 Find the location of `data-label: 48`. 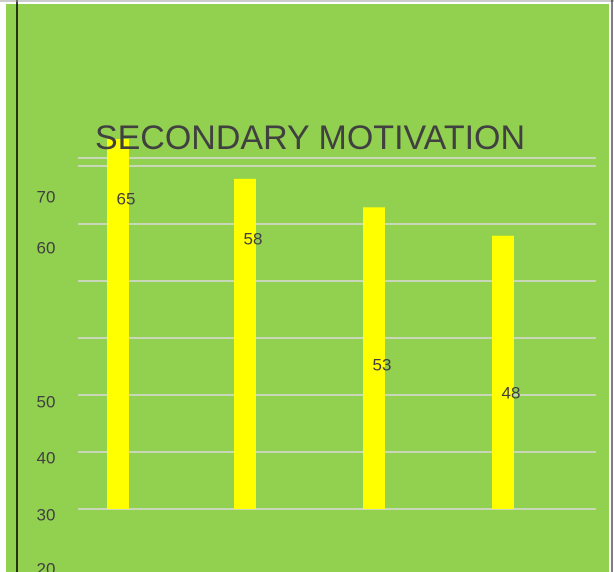

data-label: 48 is located at coordinates (511, 392).